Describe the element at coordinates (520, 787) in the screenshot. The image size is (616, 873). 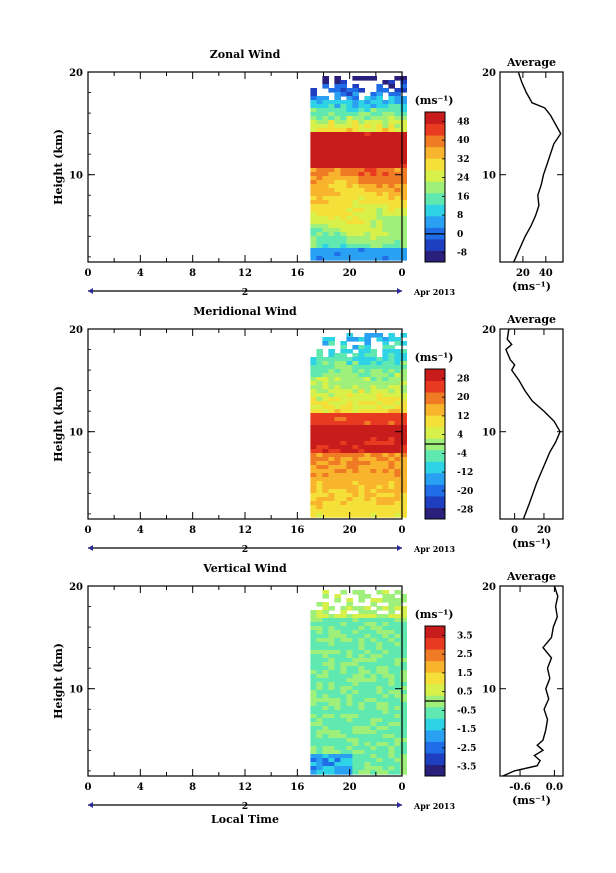
I see `average-x-tick-label: -0.6` at that location.